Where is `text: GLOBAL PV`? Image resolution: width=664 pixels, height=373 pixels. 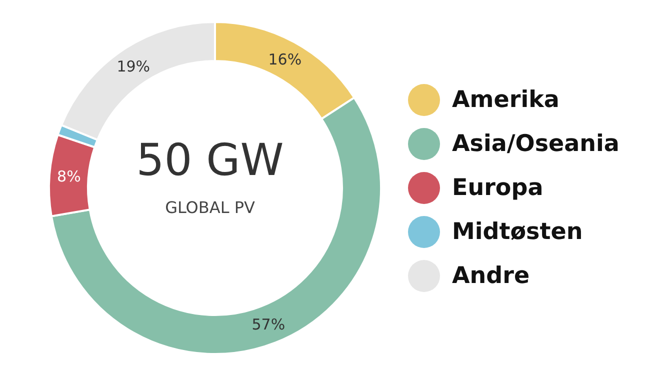
text: GLOBAL PV is located at coordinates (210, 207).